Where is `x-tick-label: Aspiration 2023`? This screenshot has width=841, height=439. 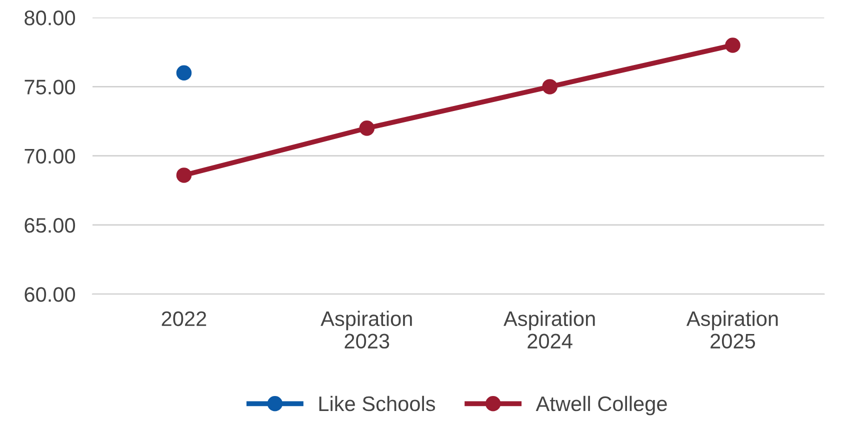
x-tick-label: Aspiration 2023 is located at coordinates (366, 329).